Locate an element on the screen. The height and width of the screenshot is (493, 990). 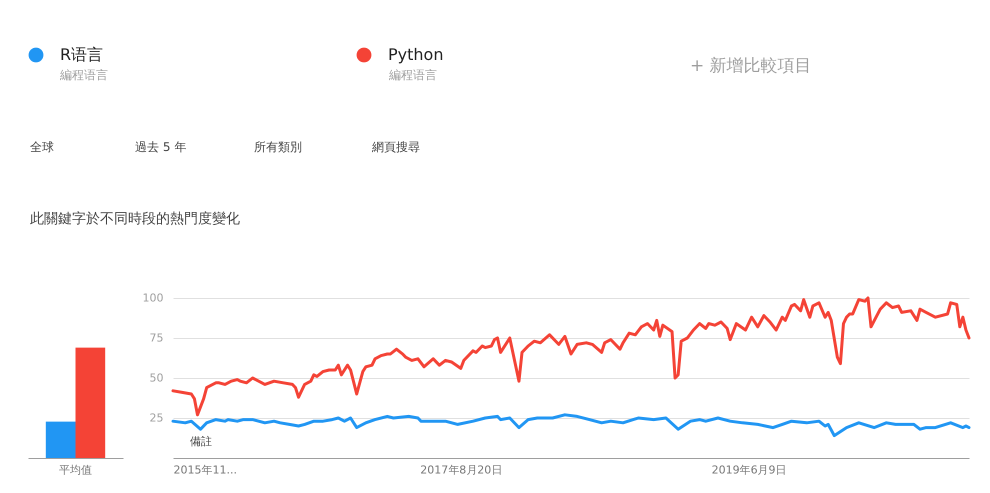
legend-label: R语言 is located at coordinates (82, 54).